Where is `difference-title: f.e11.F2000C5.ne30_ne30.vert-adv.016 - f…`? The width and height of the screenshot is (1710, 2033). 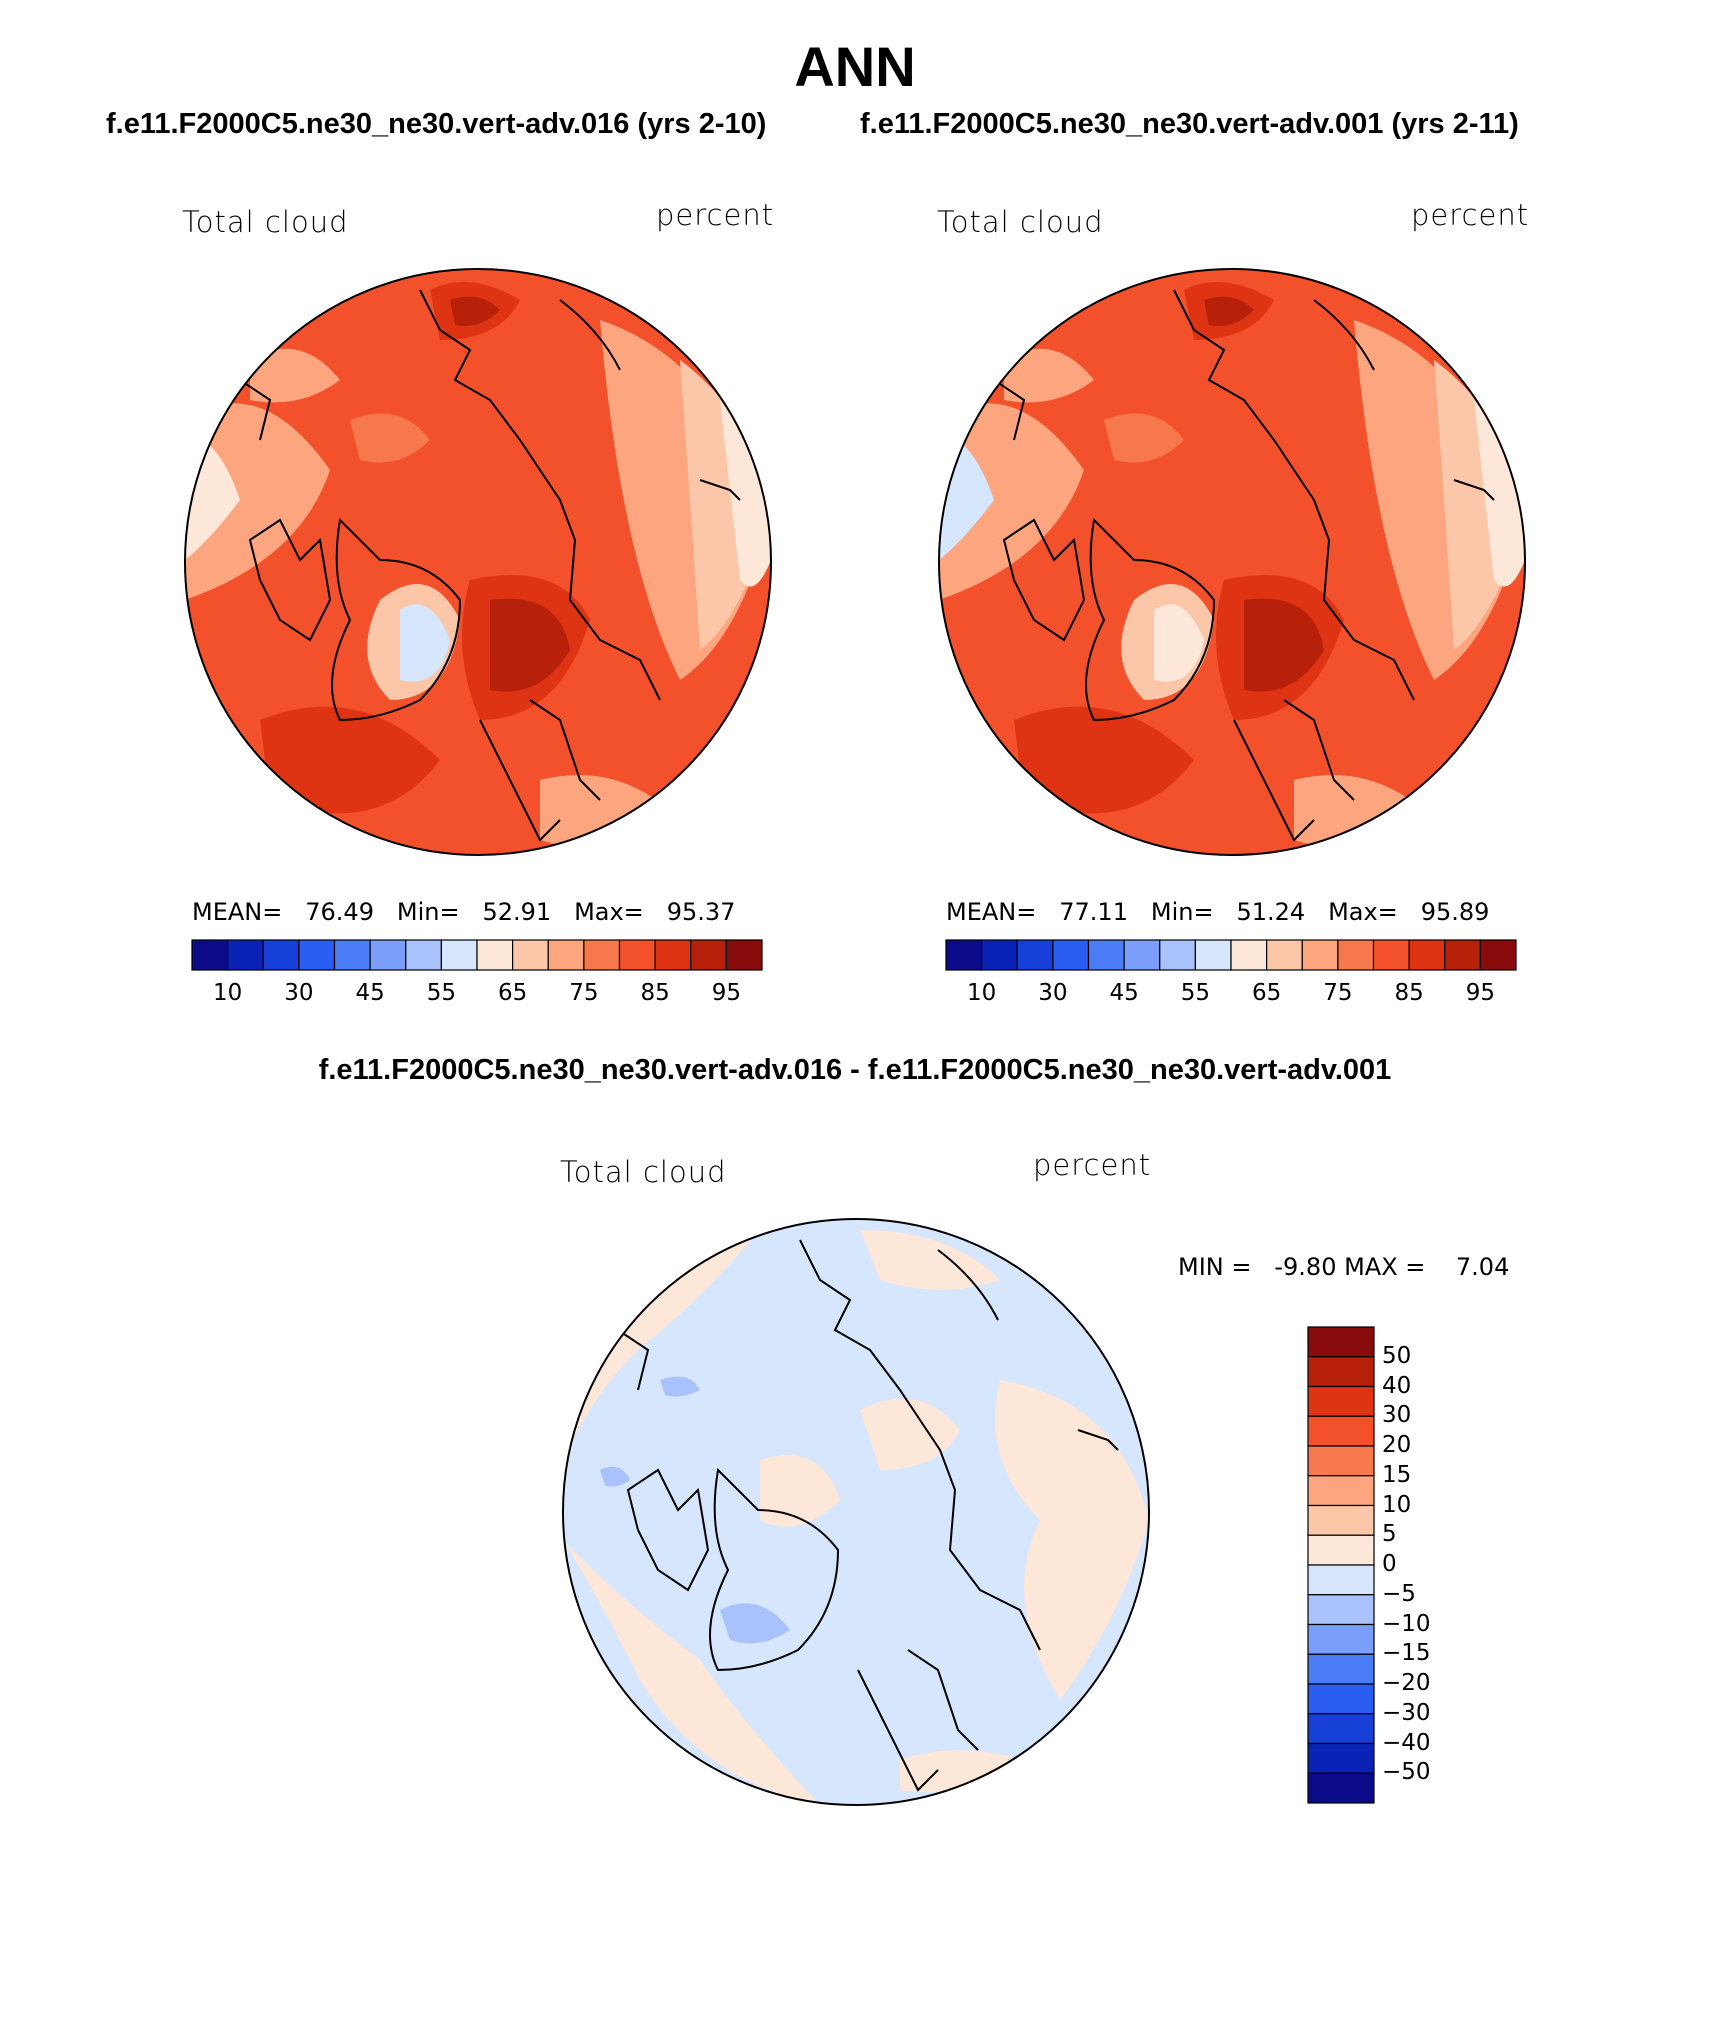 difference-title: f.e11.F2000C5.ne30_ne30.vert-adv.016 - f… is located at coordinates (855, 1070).